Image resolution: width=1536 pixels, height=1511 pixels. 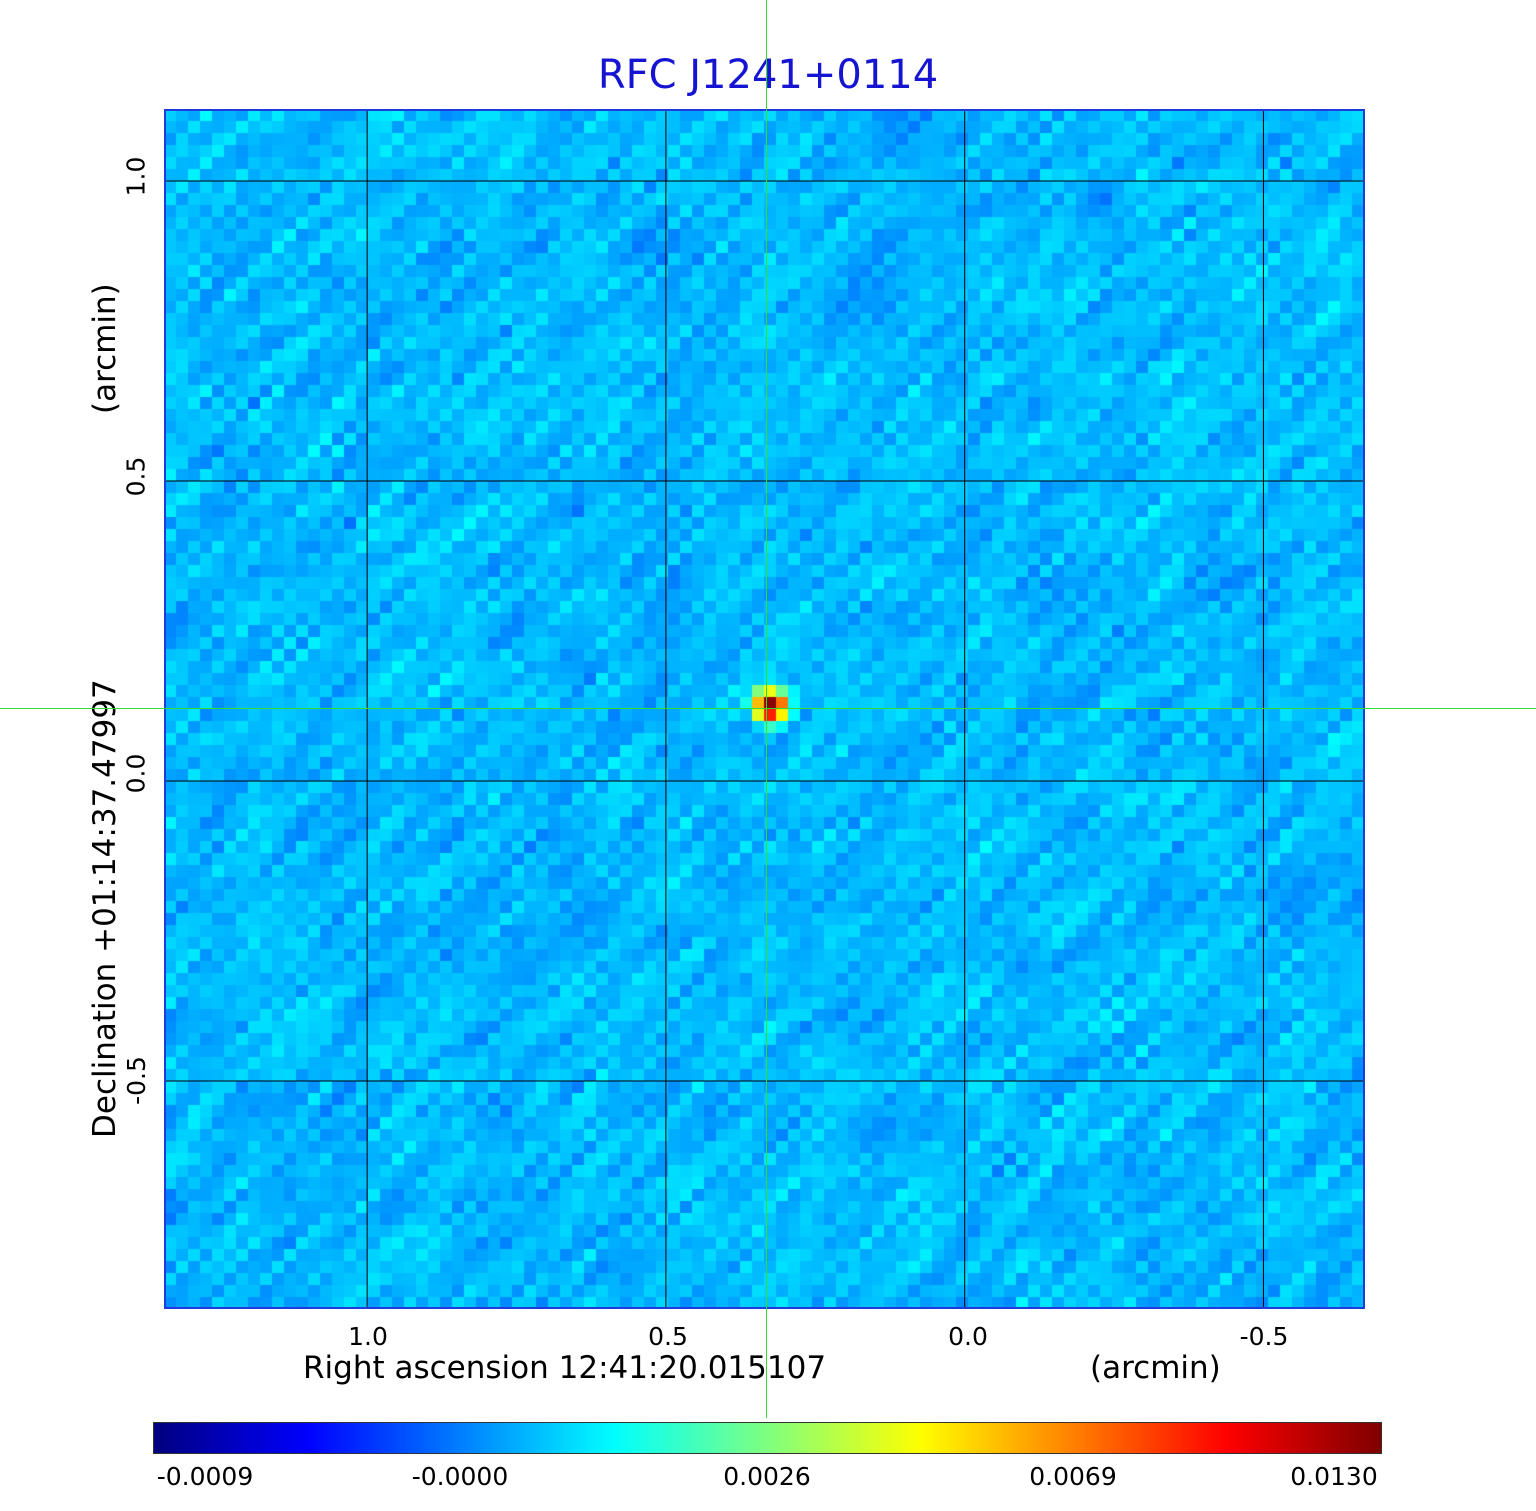 What do you see at coordinates (565, 1368) in the screenshot?
I see `x-axis-label: Right ascension 12:41:20.015107` at bounding box center [565, 1368].